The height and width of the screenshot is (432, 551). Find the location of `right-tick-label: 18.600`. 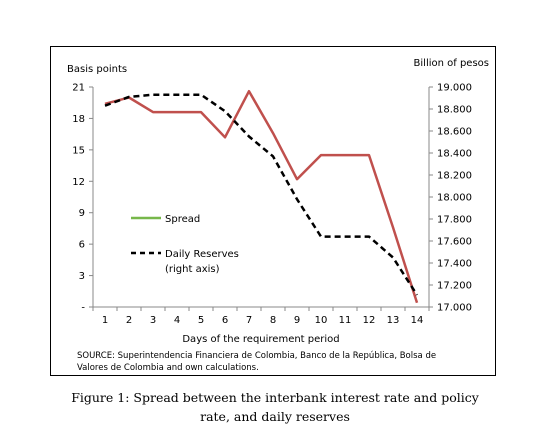

right-tick-label: 18.600 is located at coordinates (454, 132).